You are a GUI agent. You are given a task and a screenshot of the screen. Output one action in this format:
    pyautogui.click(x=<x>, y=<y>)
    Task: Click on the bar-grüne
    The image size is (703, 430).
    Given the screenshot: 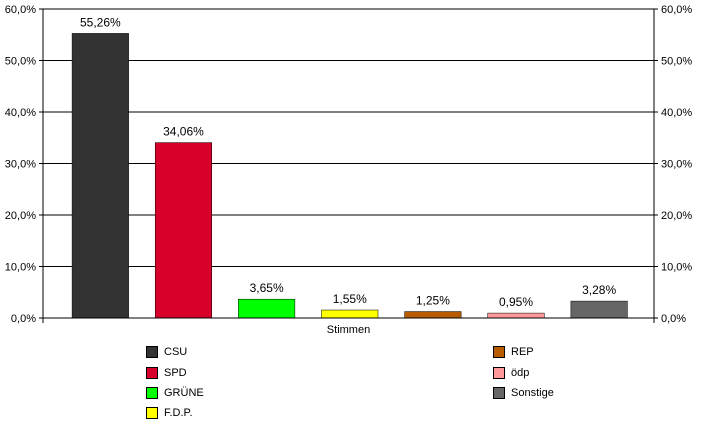 What is the action you would take?
    pyautogui.click(x=267, y=308)
    